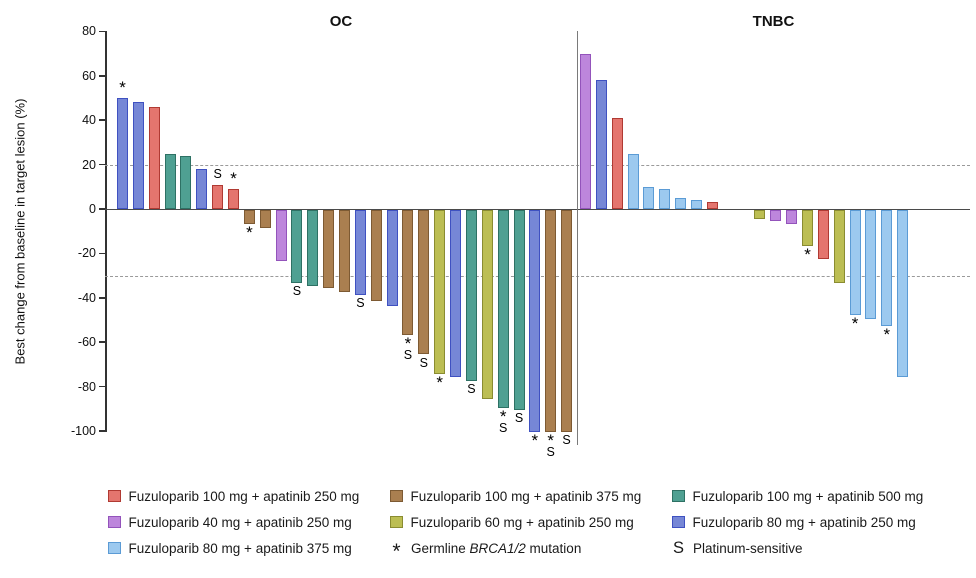 This screenshot has width=976, height=578. I want to click on y-tick-label: 80, so click(89, 31).